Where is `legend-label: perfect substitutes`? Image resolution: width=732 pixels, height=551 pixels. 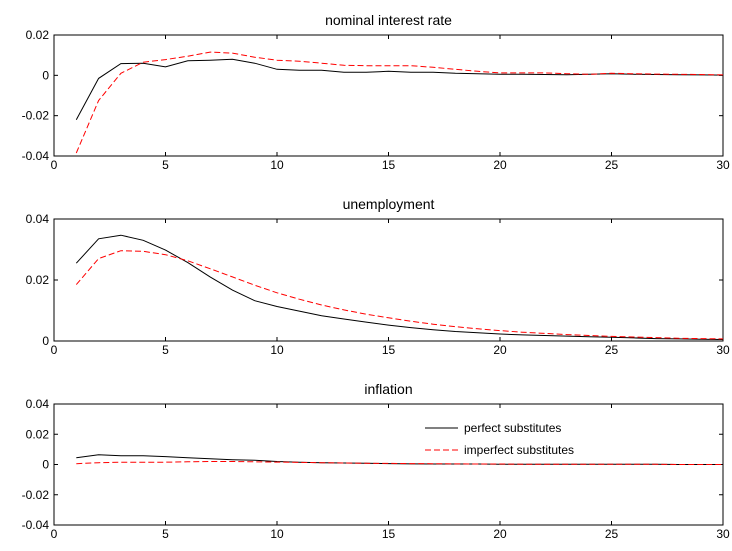
legend-label: perfect substitutes is located at coordinates (512, 428).